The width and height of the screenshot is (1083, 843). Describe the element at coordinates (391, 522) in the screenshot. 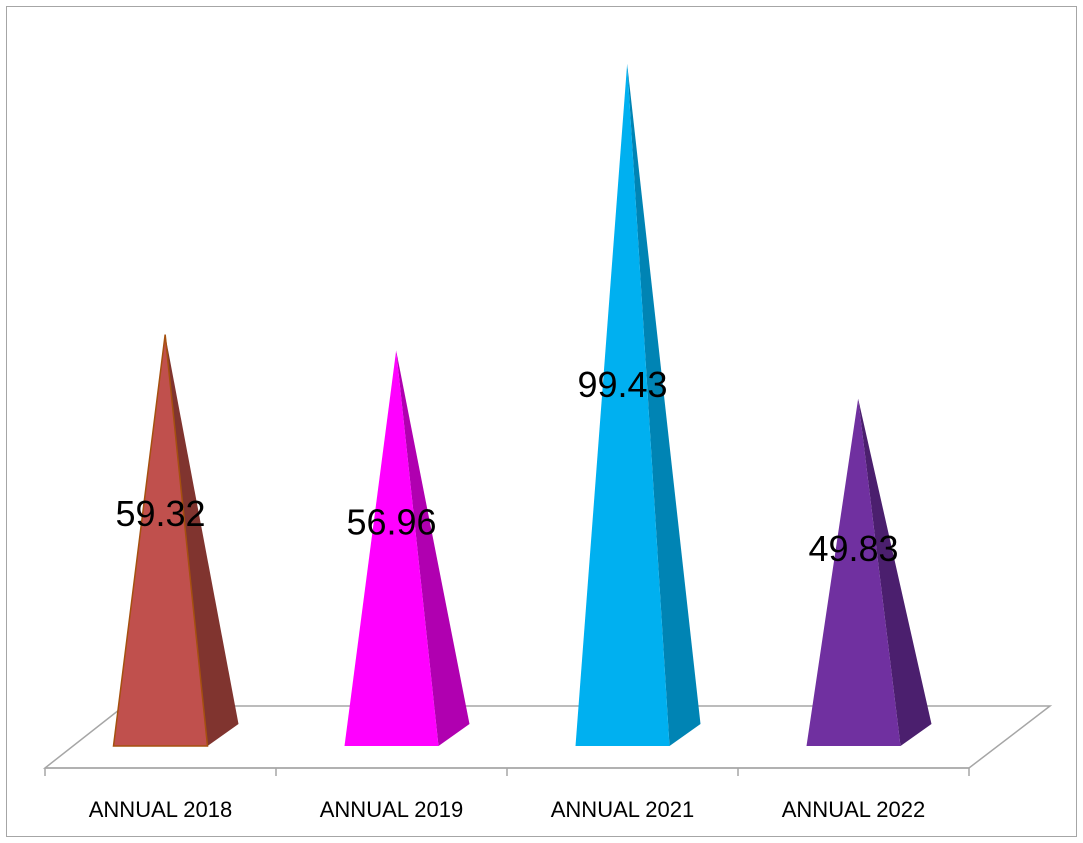

I see `data-label: 56.96` at that location.